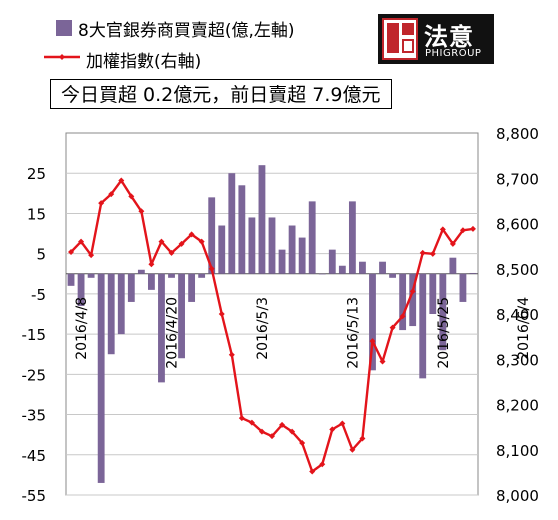 The height and width of the screenshot is (520, 558). What do you see at coordinates (517, 270) in the screenshot?
I see `right-tick-label: 8,500` at bounding box center [517, 270].